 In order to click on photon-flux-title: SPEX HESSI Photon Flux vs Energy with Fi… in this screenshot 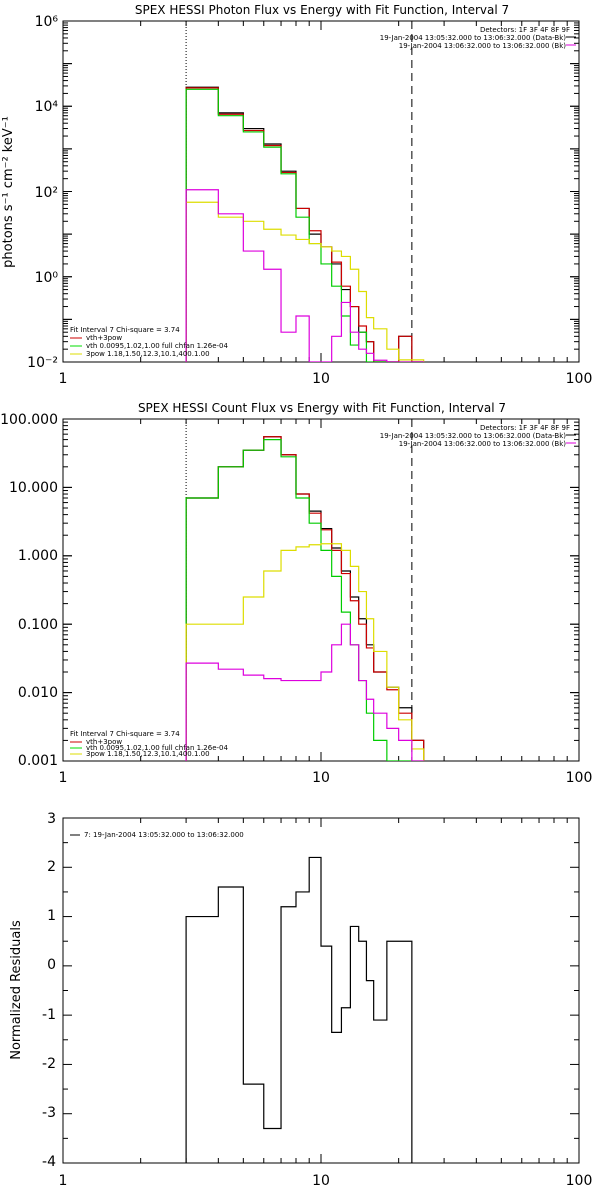, I will do `click(322, 10)`.